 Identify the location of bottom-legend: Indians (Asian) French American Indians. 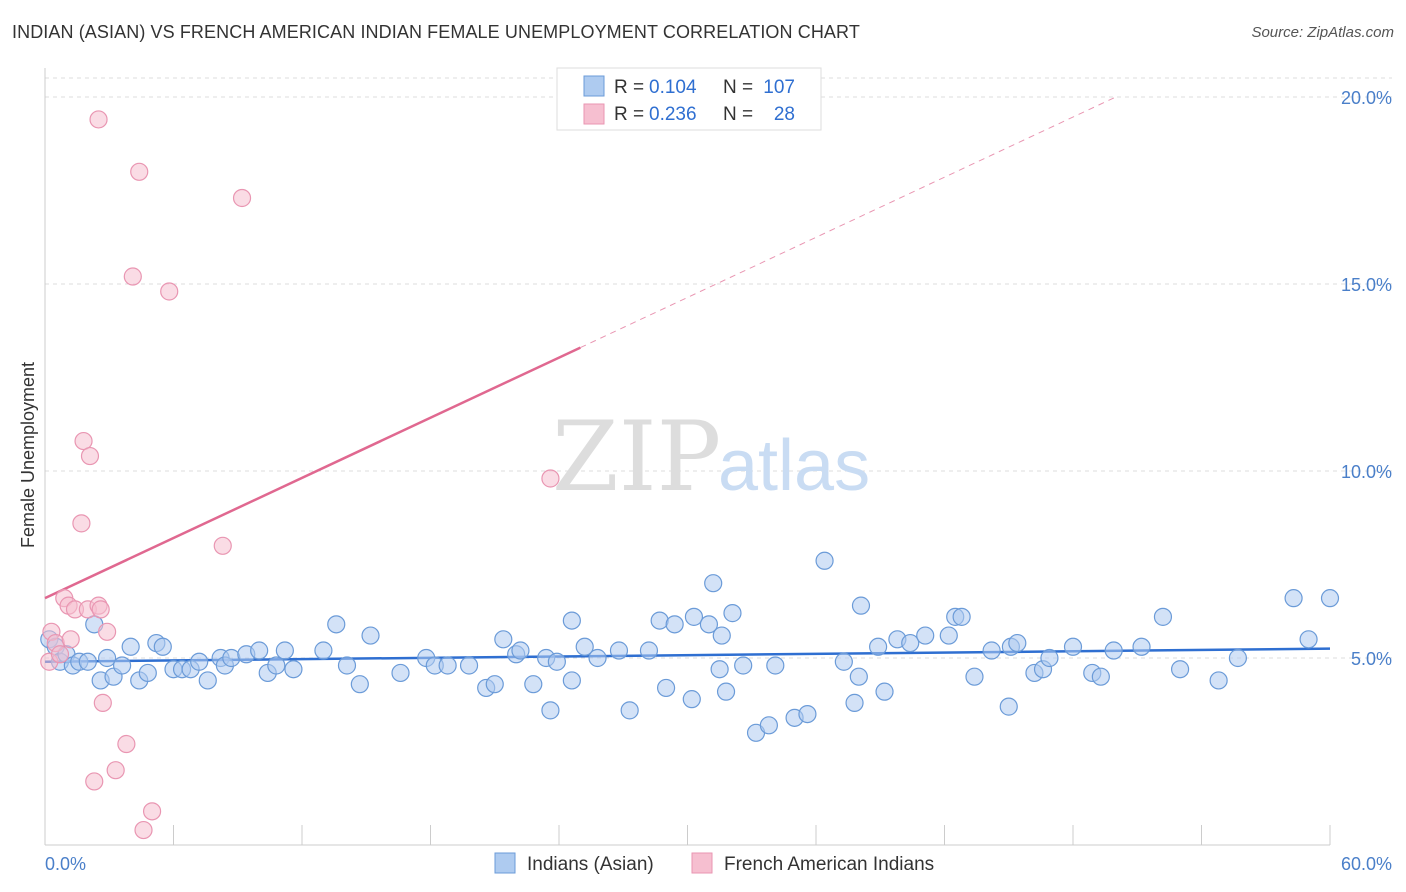
(714, 863).